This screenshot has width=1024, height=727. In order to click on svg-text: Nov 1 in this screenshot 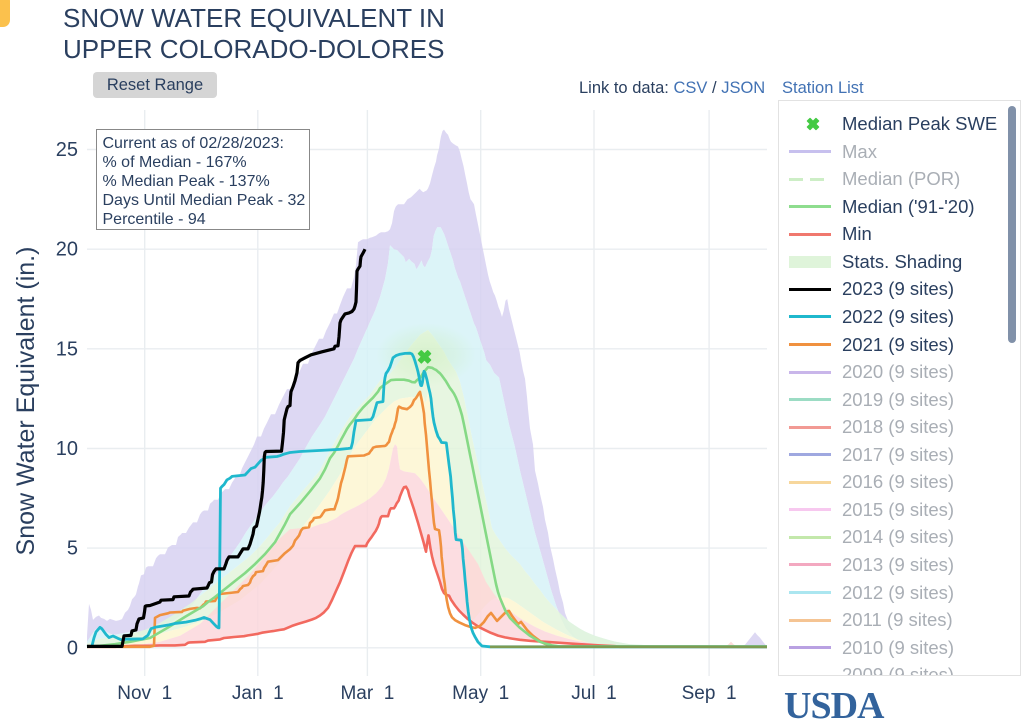, I will do `click(144, 693)`.